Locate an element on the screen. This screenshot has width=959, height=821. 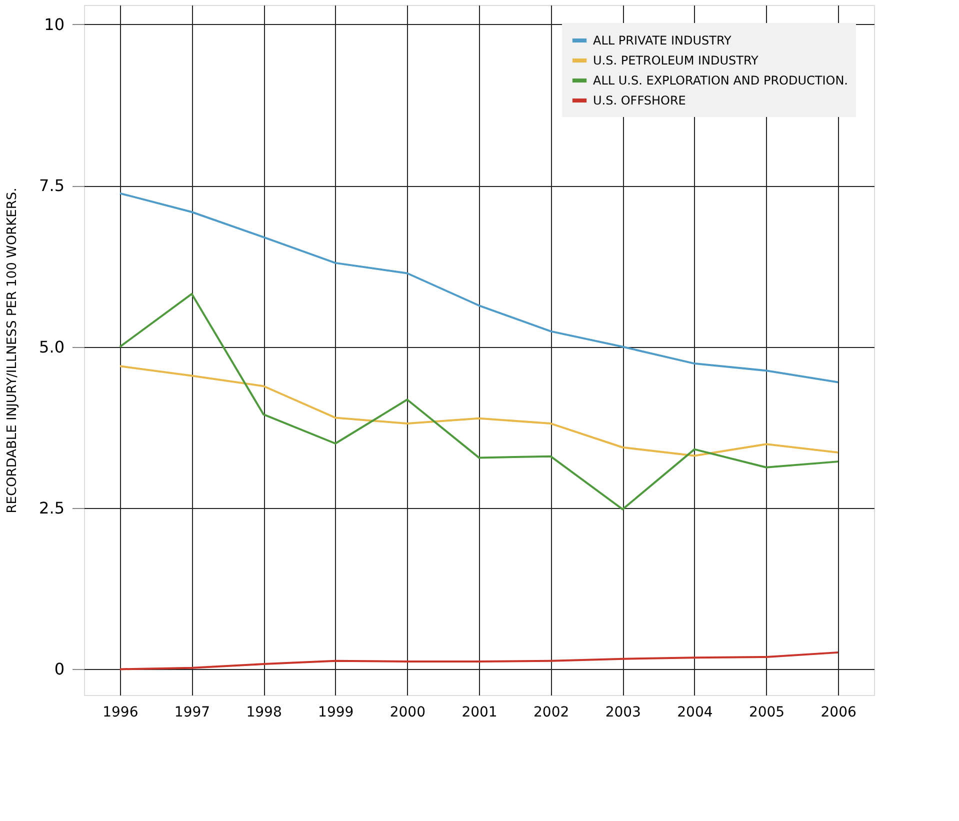
y-tick-label: 0 is located at coordinates (59, 669).